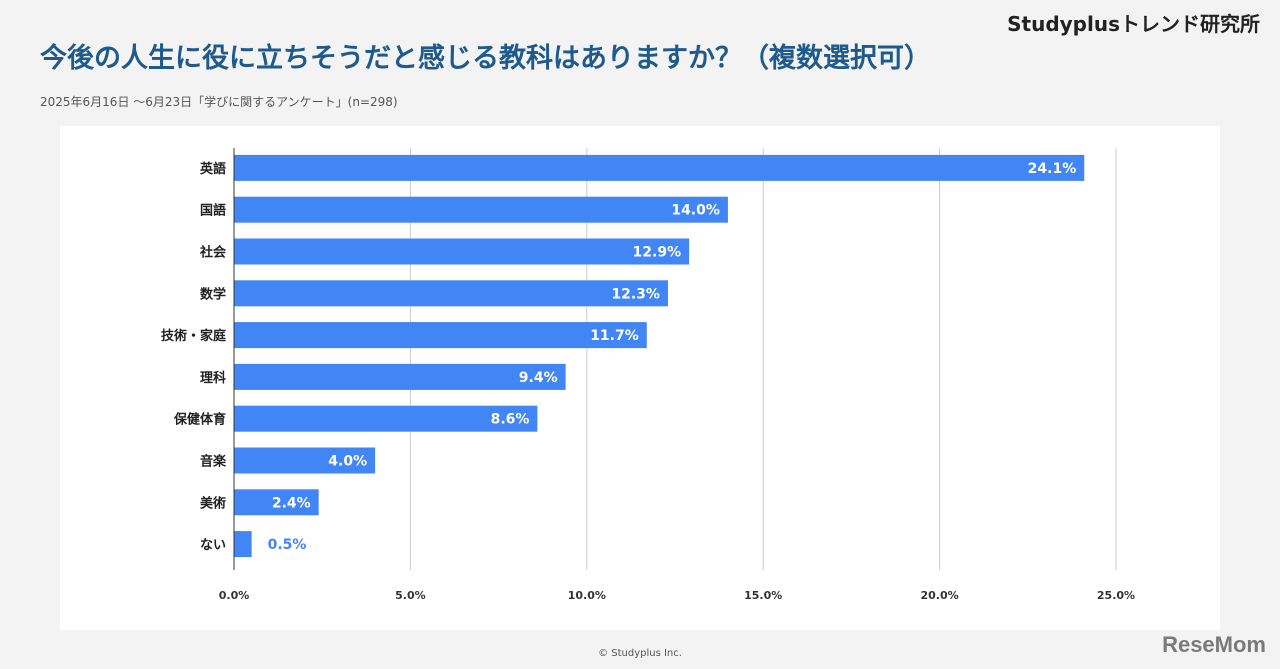 Image resolution: width=1280 pixels, height=669 pixels. I want to click on page-title: 今後の人生に役に立ちそうだと感じる教科はありますか？（複数選択可）, so click(485, 58).